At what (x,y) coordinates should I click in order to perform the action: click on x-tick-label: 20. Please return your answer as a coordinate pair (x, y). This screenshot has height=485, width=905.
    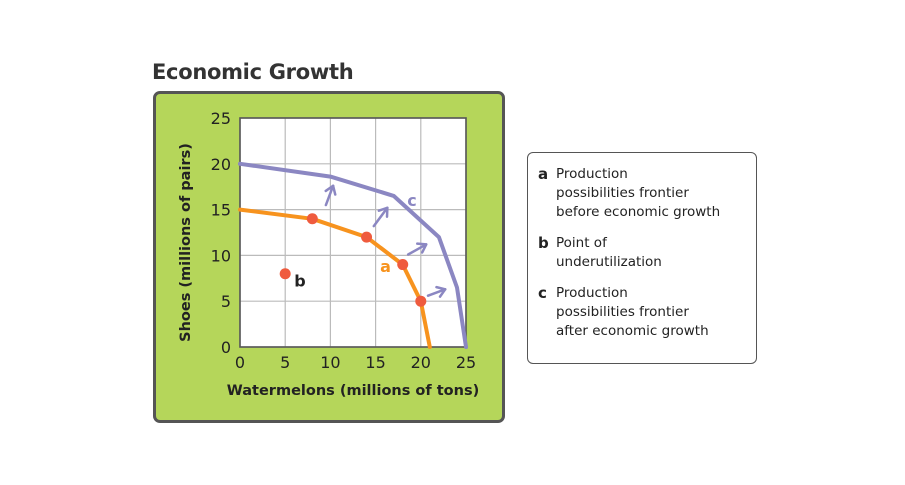
    Looking at the image, I should click on (421, 362).